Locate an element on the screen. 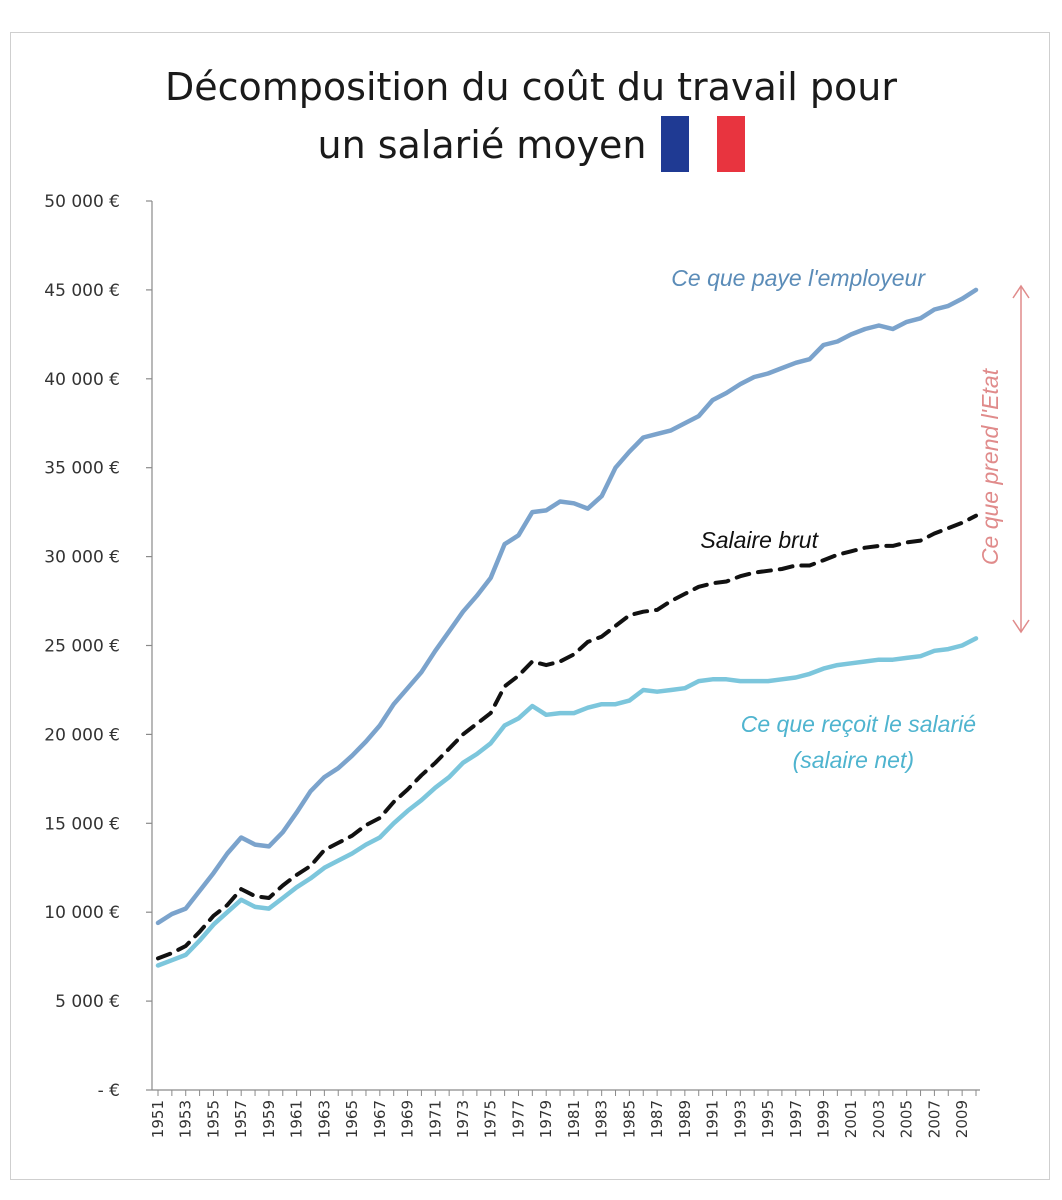 The height and width of the screenshot is (1200, 1062). x-tick-label: 1999 is located at coordinates (823, 1119).